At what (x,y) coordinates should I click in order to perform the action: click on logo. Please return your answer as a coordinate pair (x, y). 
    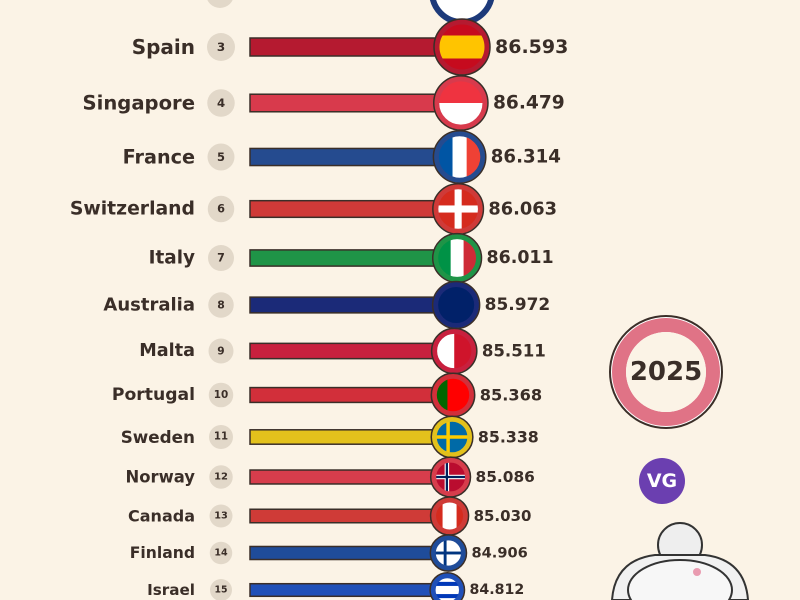
    Looking at the image, I should click on (662, 481).